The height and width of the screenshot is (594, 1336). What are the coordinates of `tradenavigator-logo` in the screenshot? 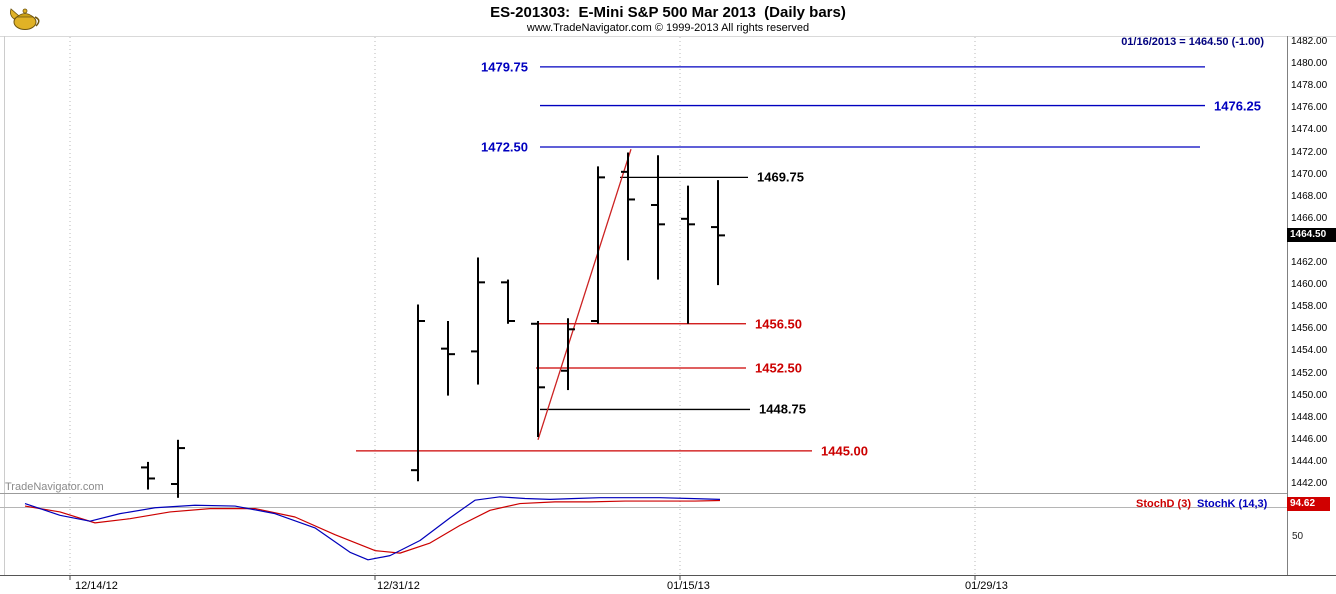 It's located at (25, 19).